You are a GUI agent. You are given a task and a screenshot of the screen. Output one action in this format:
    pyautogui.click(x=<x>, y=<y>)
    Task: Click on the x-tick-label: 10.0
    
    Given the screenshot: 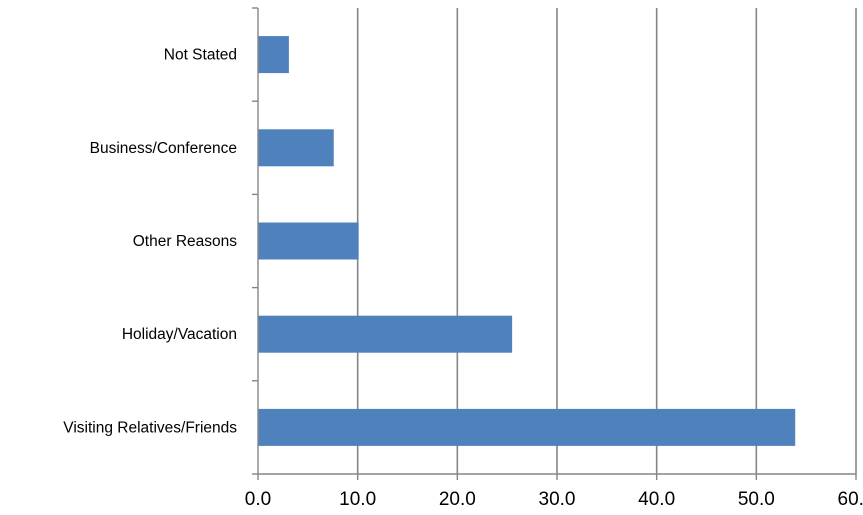 What is the action you would take?
    pyautogui.click(x=357, y=499)
    